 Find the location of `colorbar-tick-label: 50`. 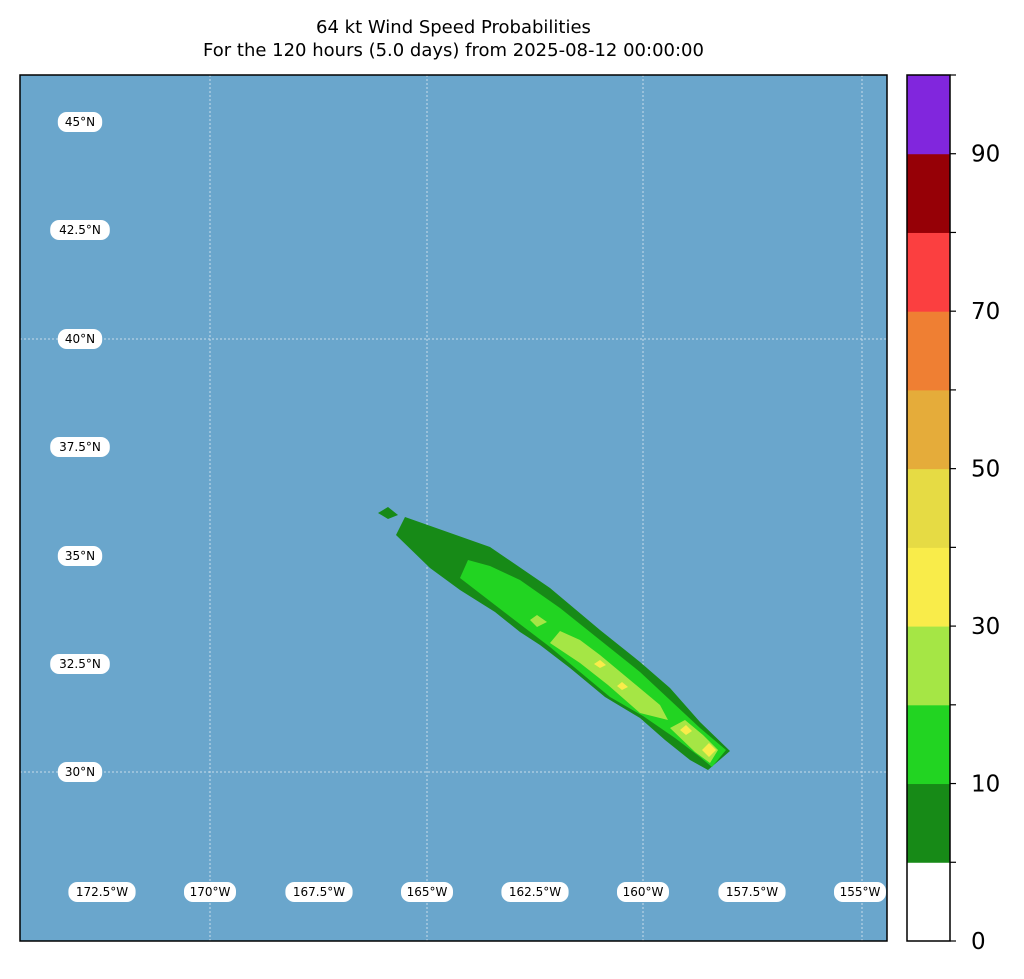

colorbar-tick-label: 50 is located at coordinates (985, 470).